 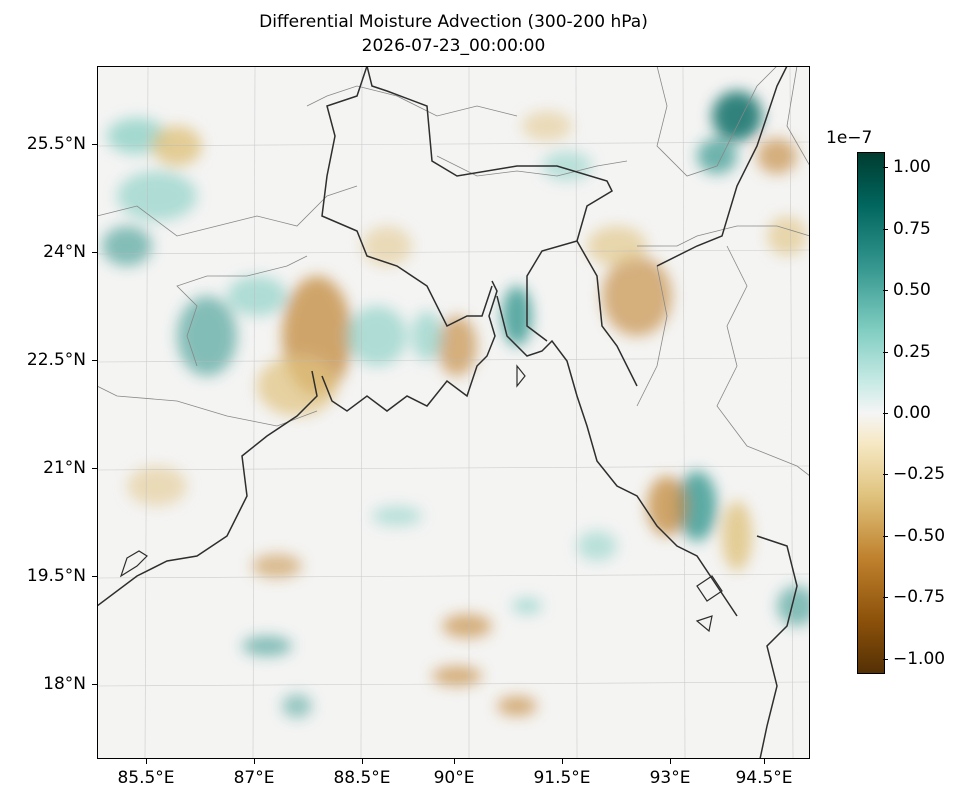 What do you see at coordinates (919, 474) in the screenshot?
I see `colorbar-tick-label: −0.25` at bounding box center [919, 474].